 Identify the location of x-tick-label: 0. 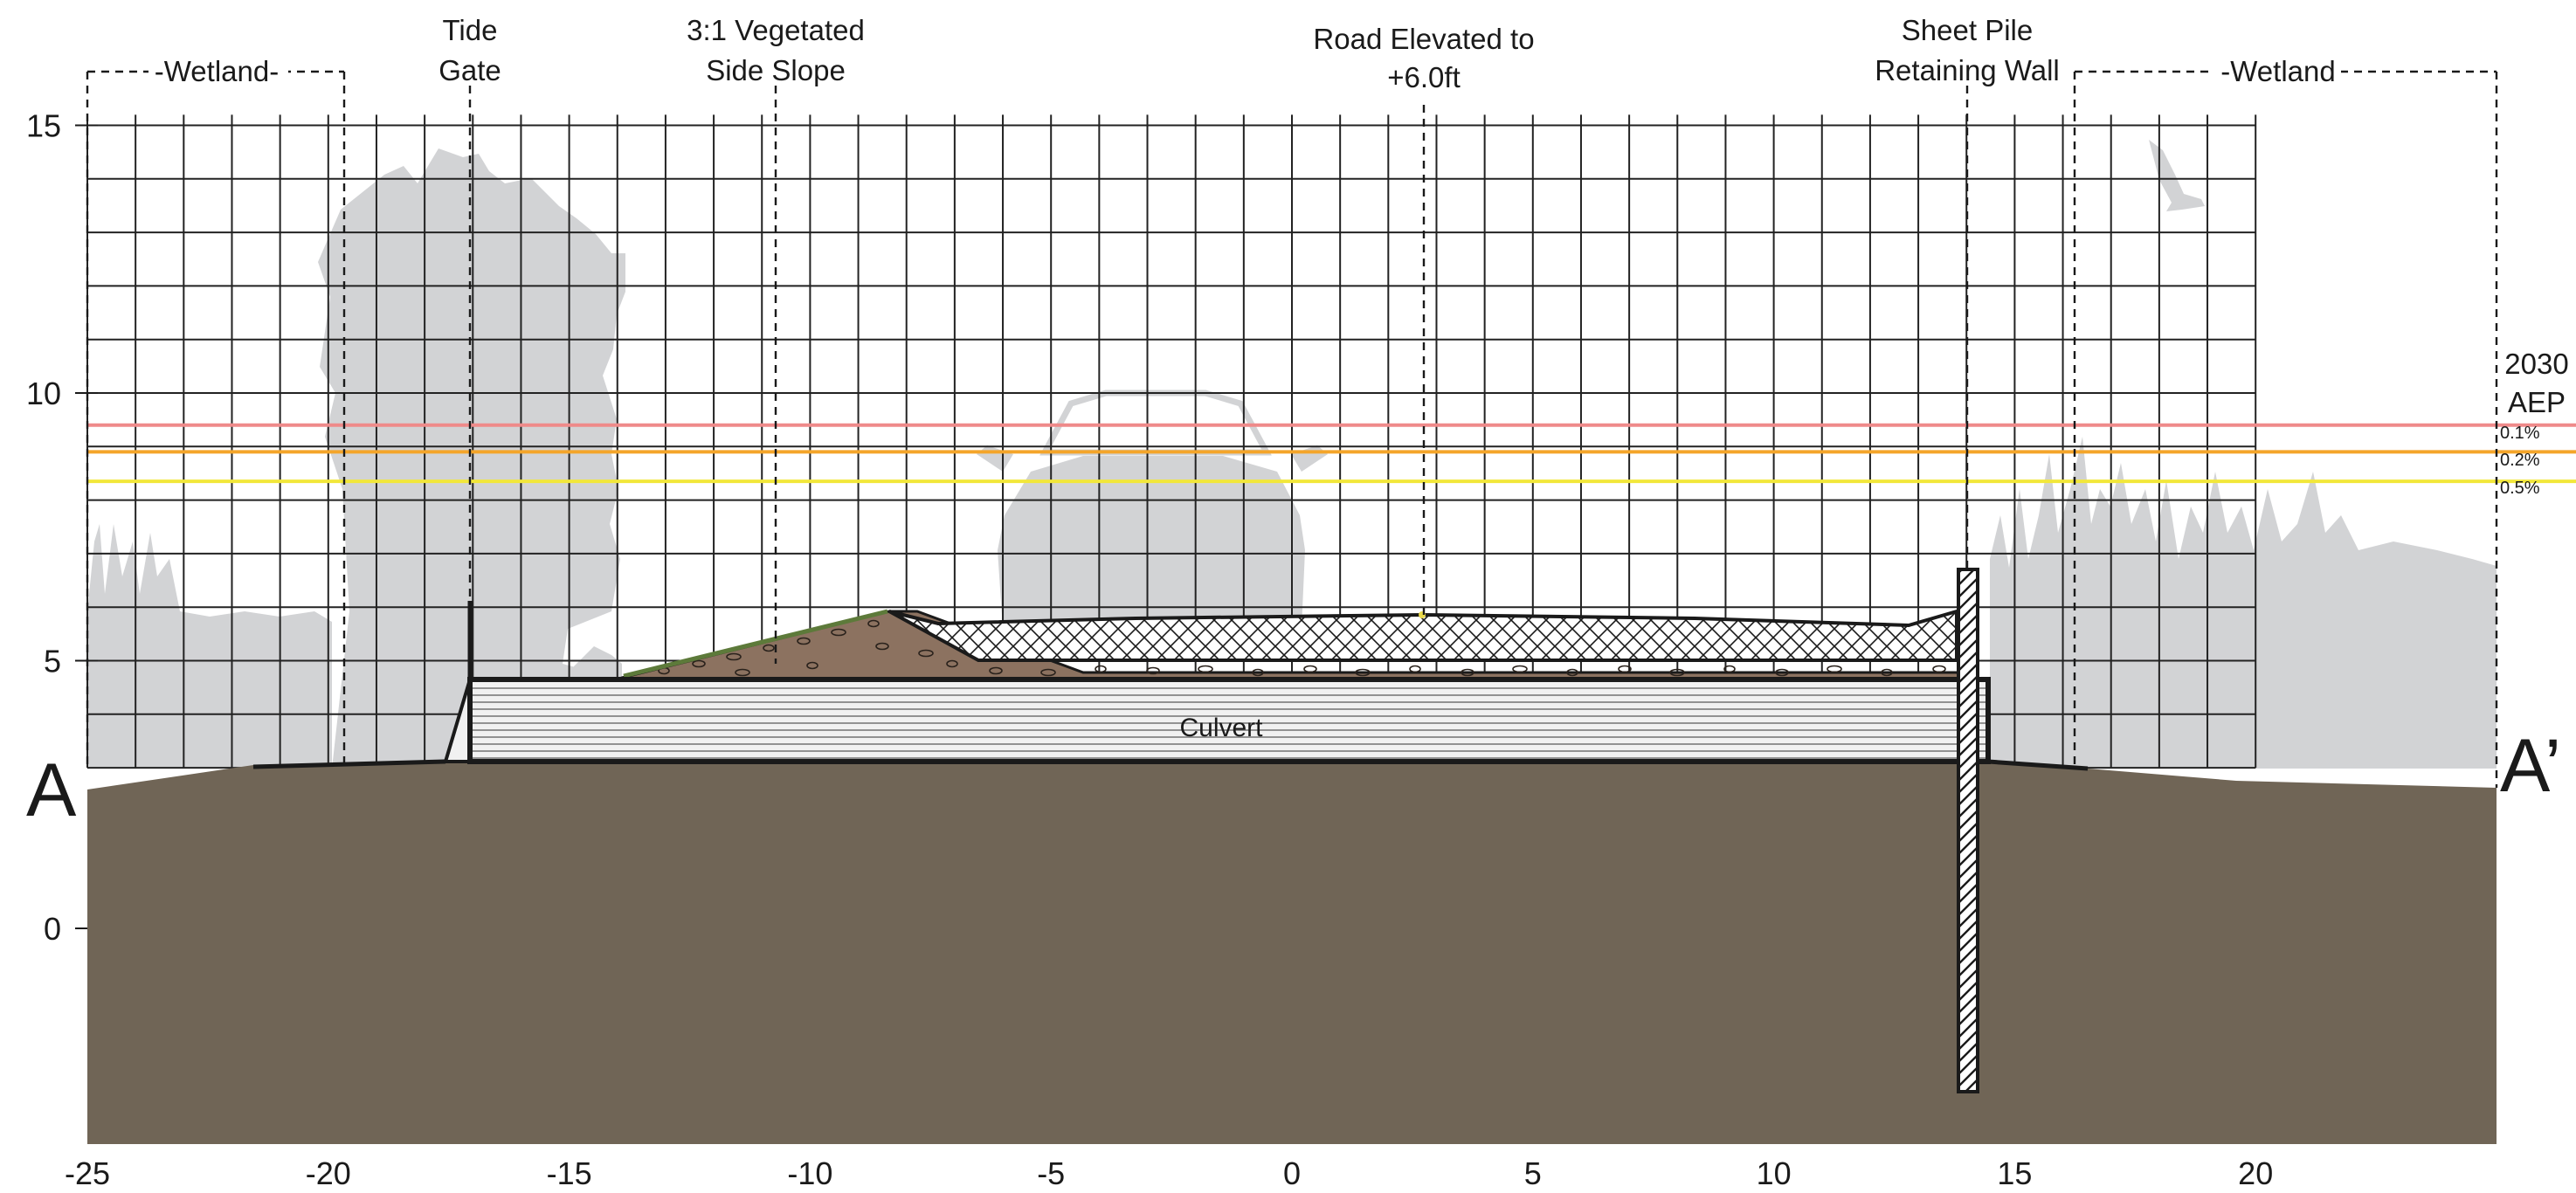
(1292, 1173).